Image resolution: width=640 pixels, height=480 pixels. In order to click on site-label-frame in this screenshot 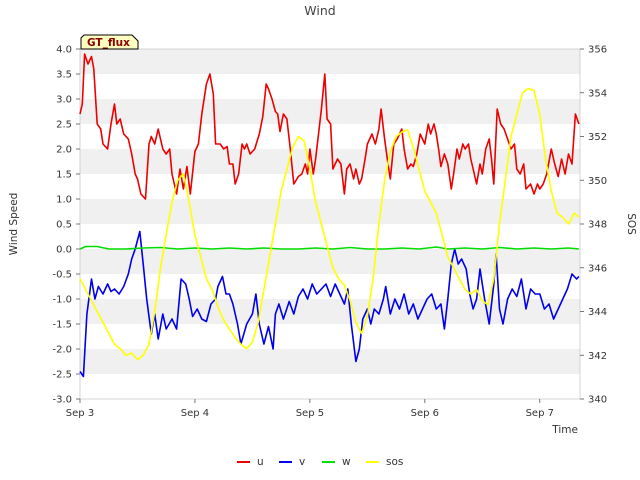, I will do `click(109, 42)`.